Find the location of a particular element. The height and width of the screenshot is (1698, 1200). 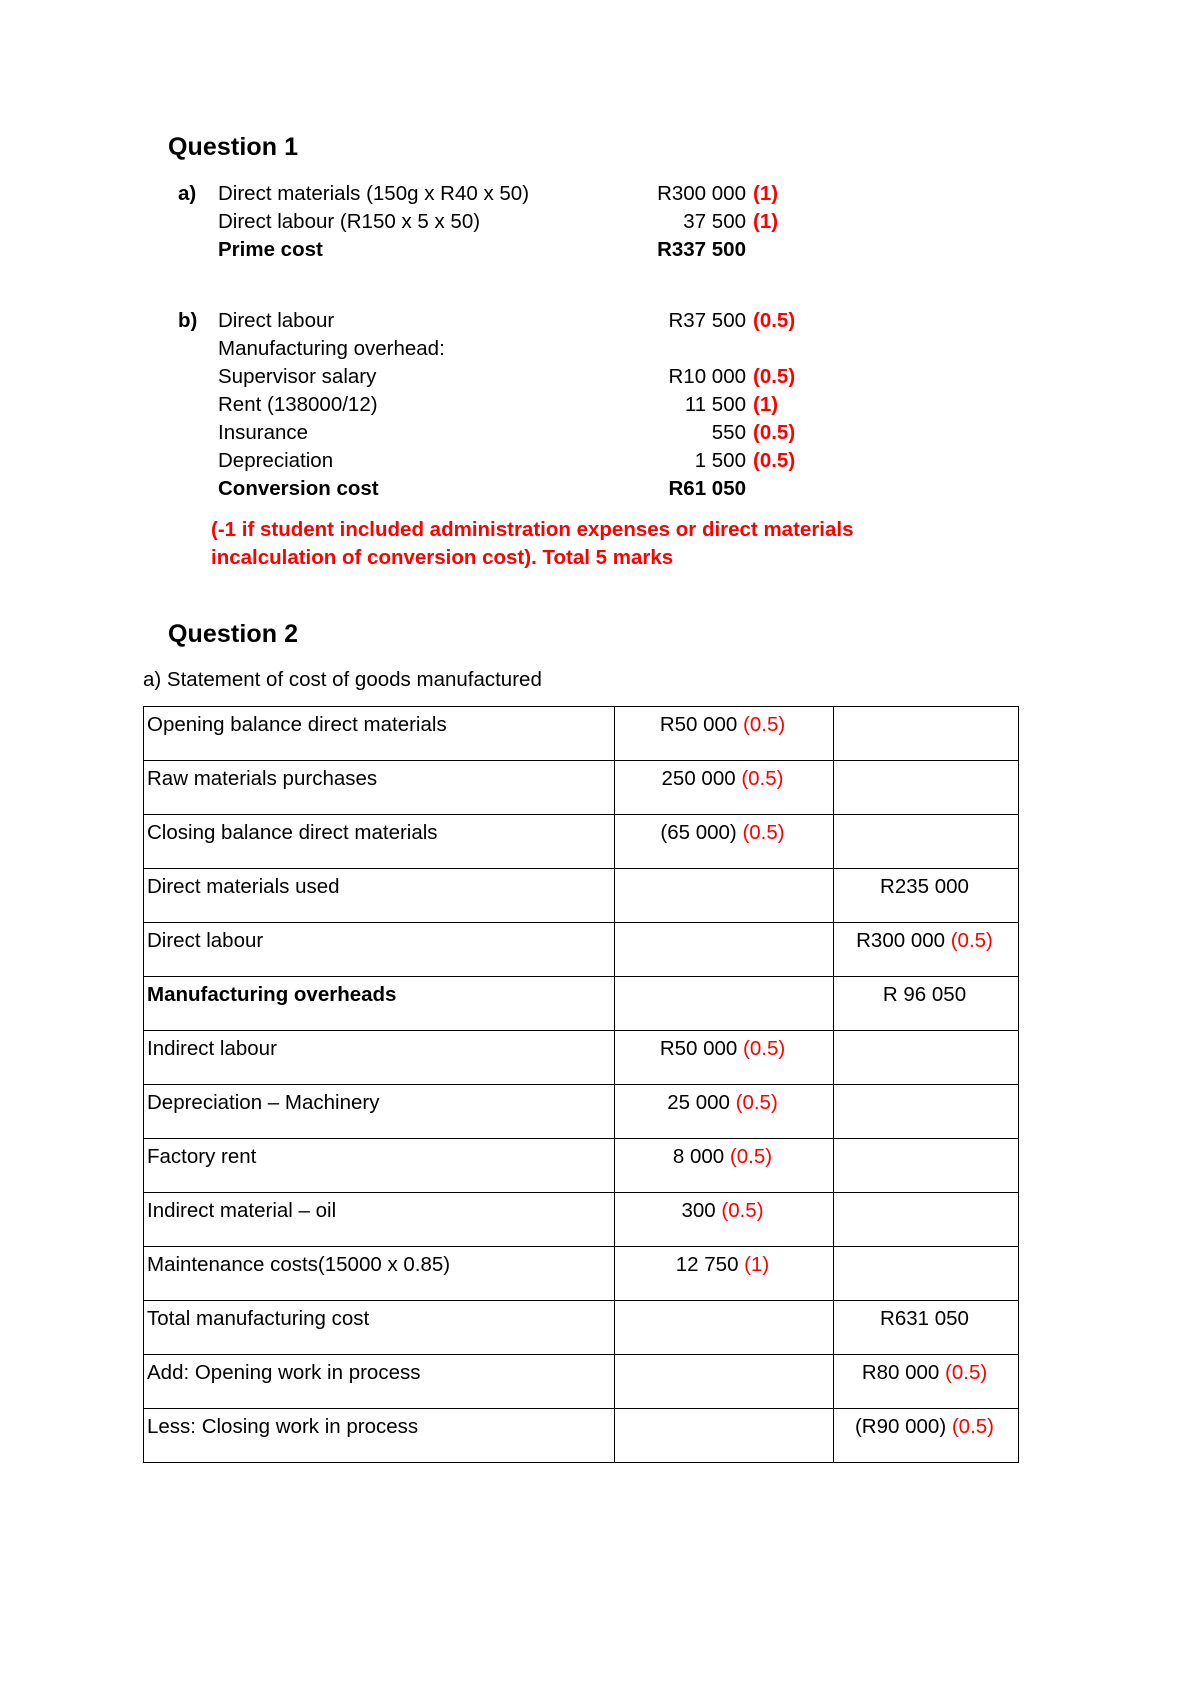

q1b-amount-value: 11 500 is located at coordinates (715, 404).